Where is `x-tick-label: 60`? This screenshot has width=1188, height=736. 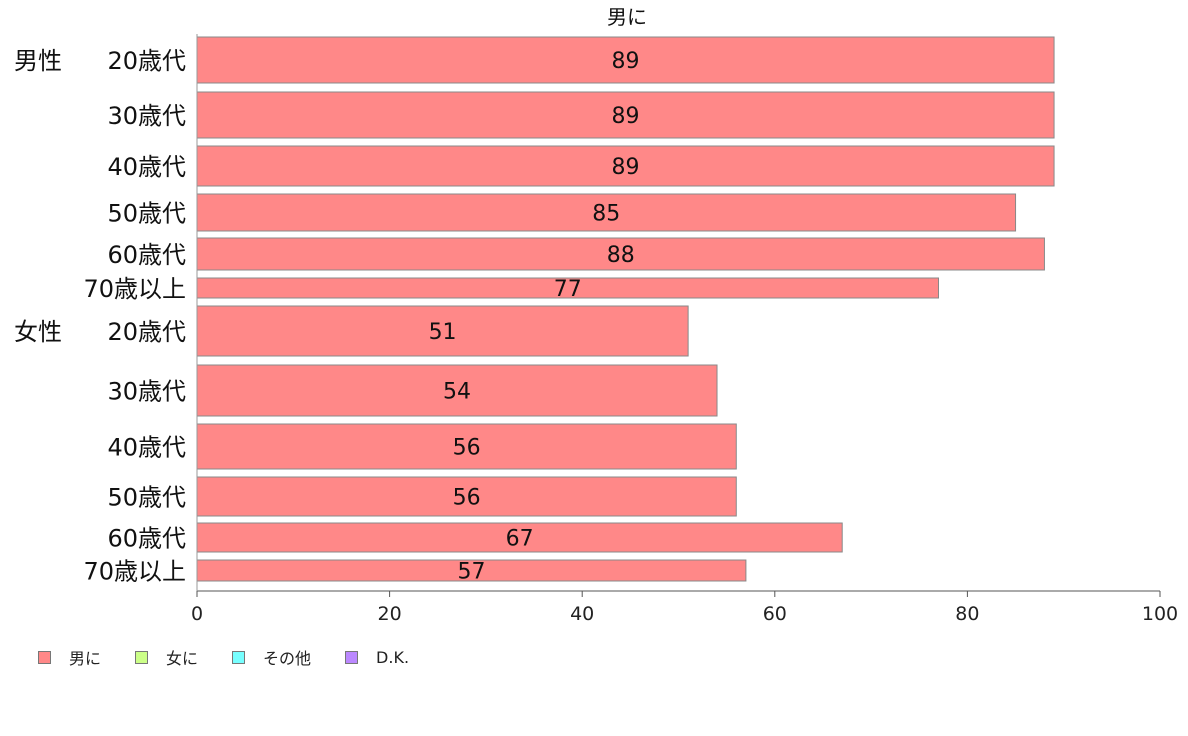
x-tick-label: 60 is located at coordinates (775, 614).